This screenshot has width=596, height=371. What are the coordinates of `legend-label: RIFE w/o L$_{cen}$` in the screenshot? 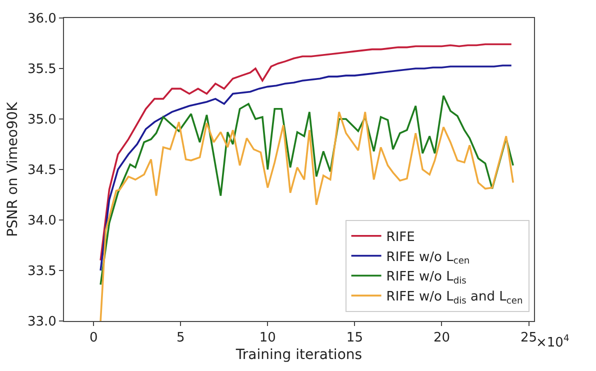 It's located at (428, 258).